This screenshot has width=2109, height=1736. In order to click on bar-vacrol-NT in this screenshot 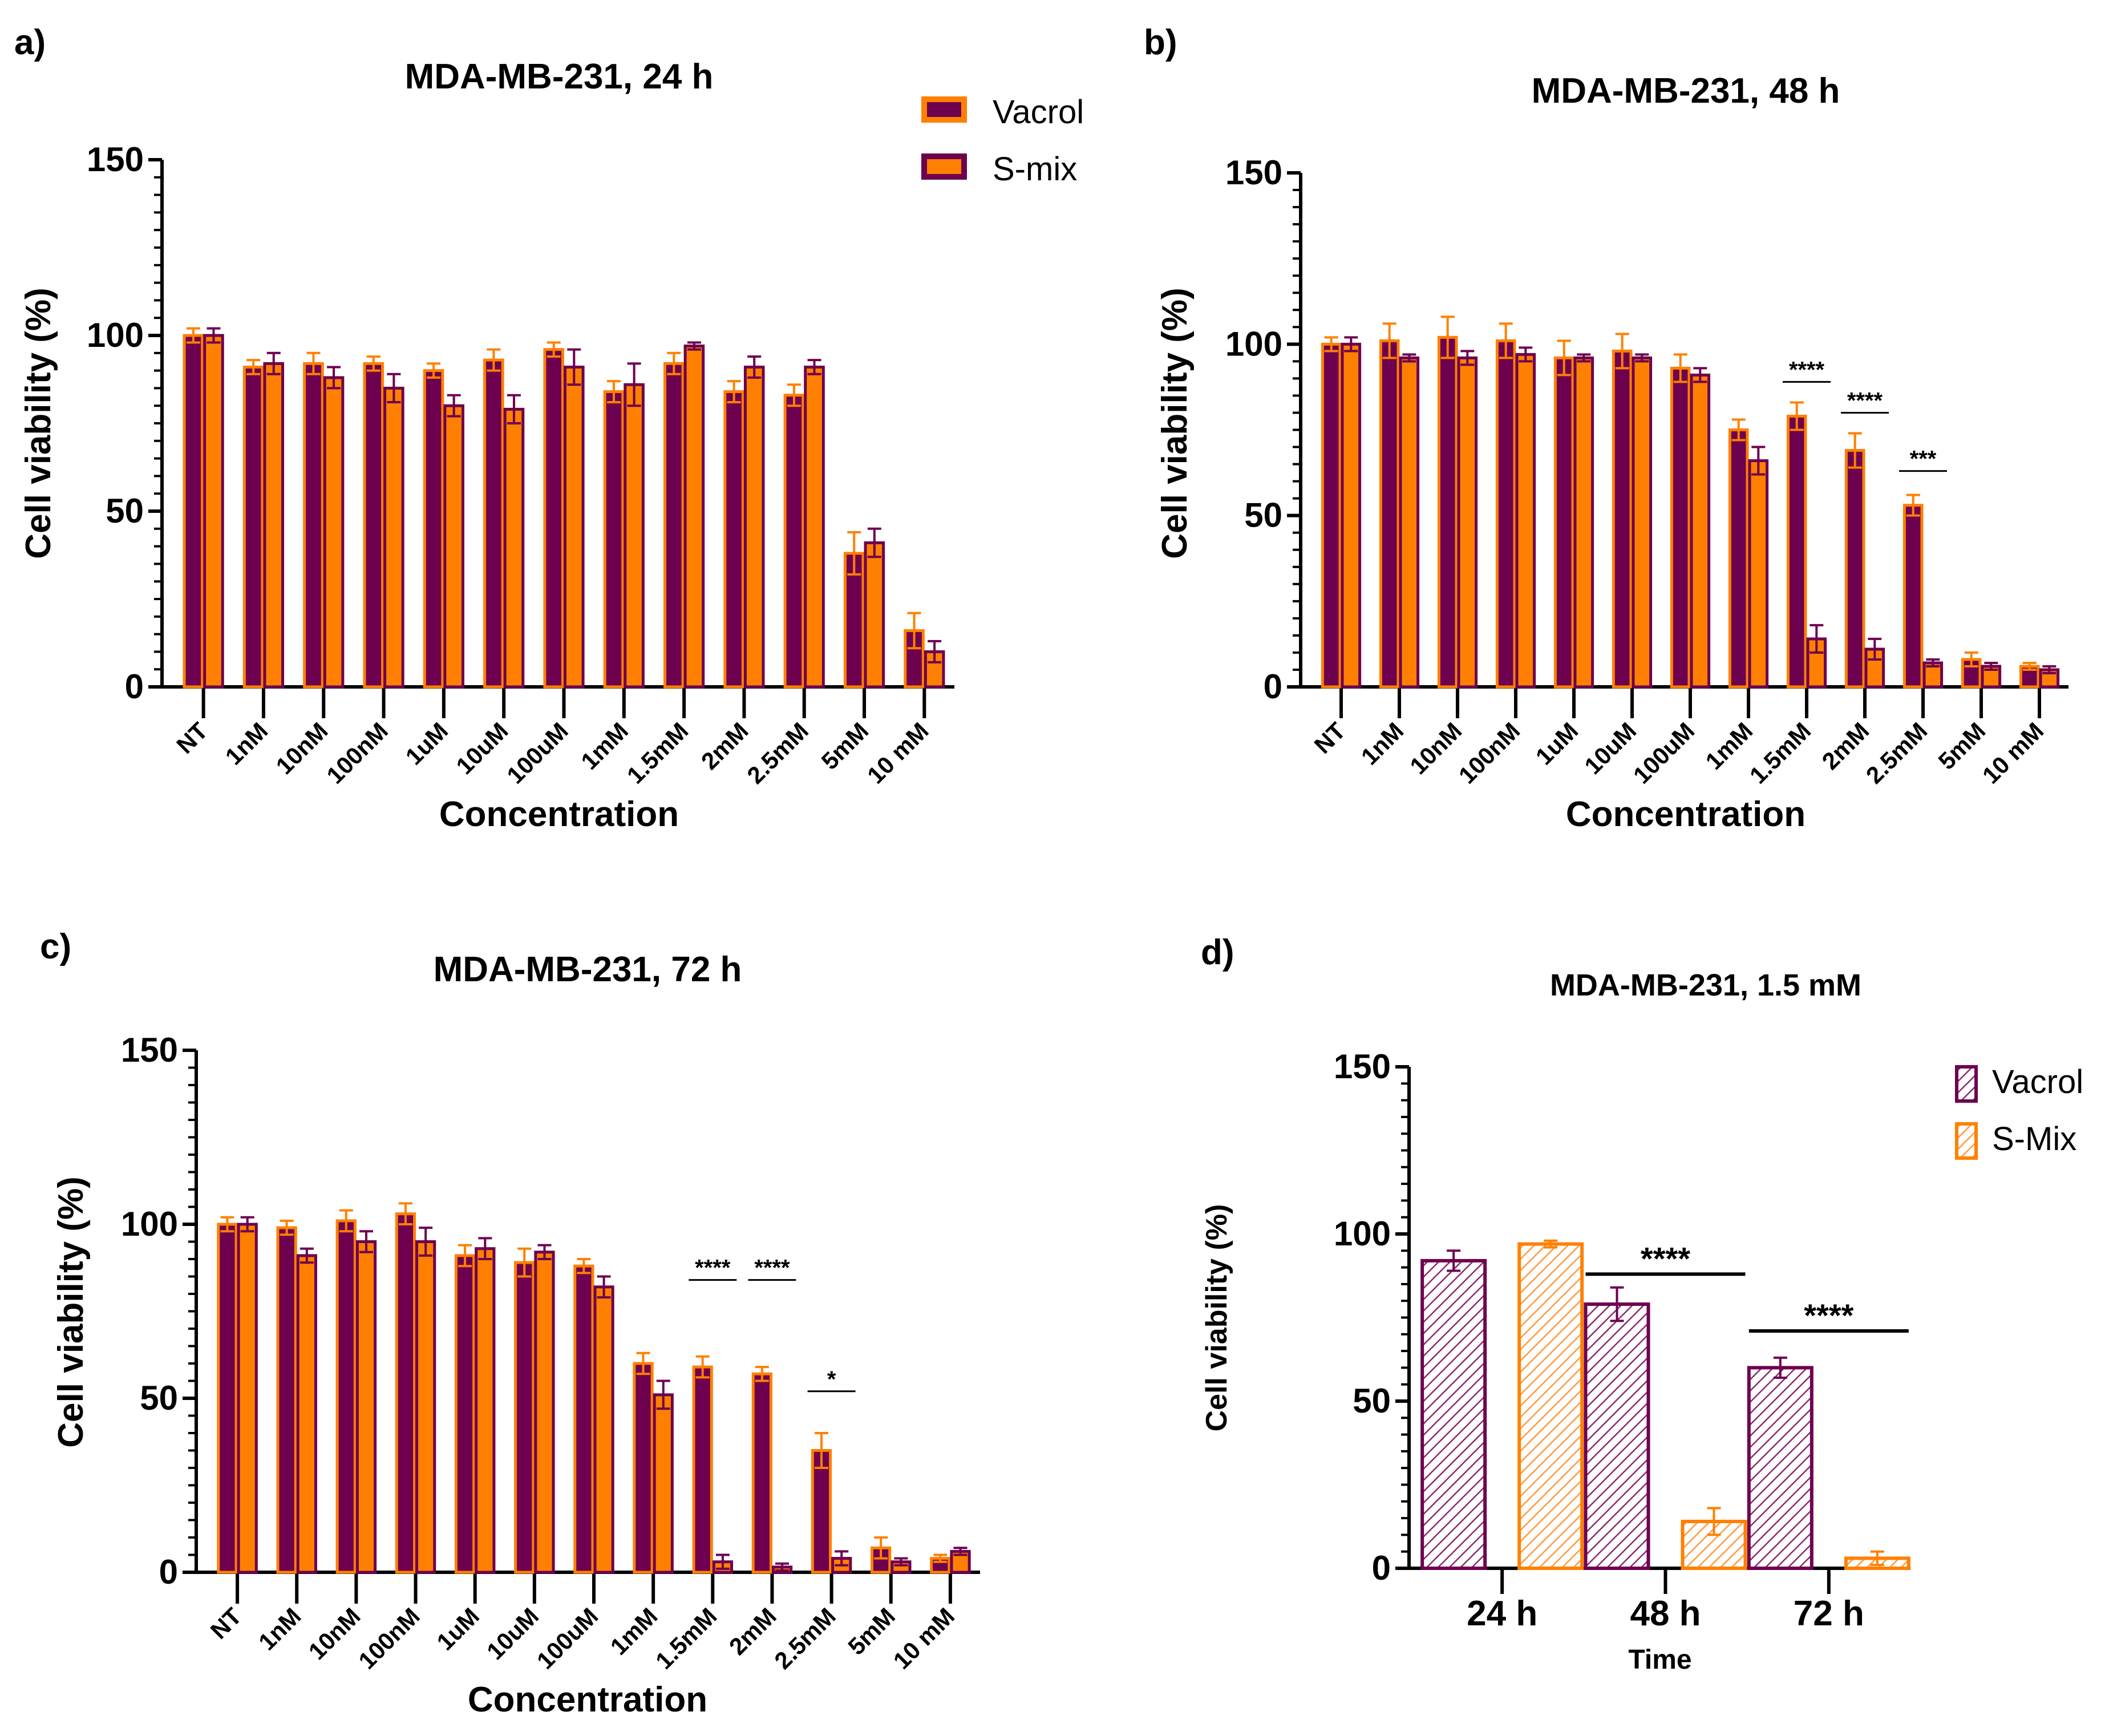, I will do `click(227, 1398)`.